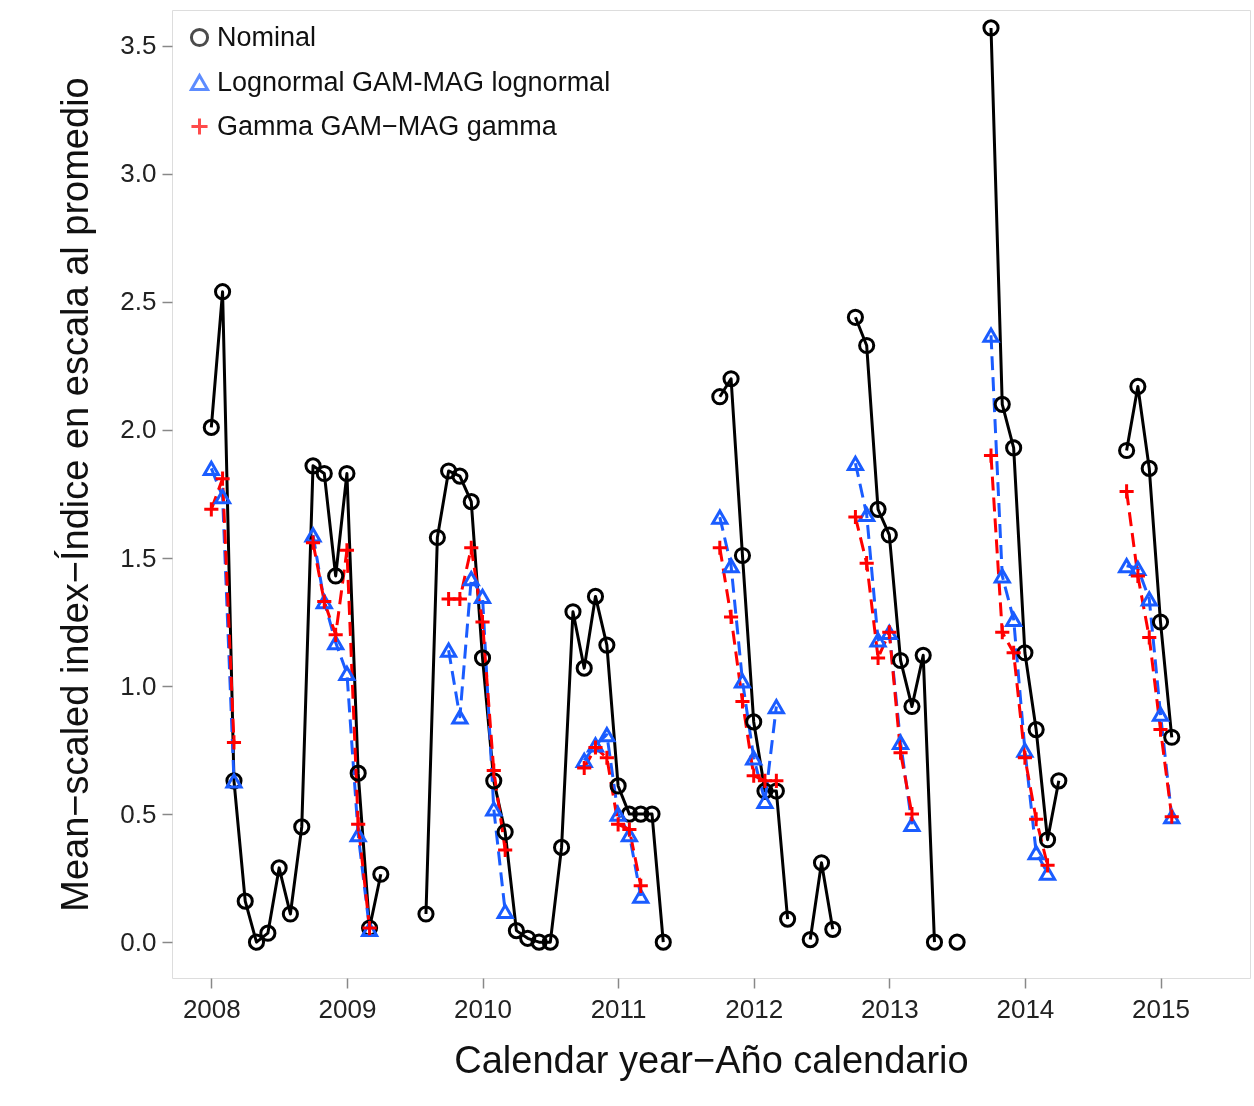 The height and width of the screenshot is (1106, 1254). Describe the element at coordinates (138, 941) in the screenshot. I see `y-tick-label: 0.0` at that location.